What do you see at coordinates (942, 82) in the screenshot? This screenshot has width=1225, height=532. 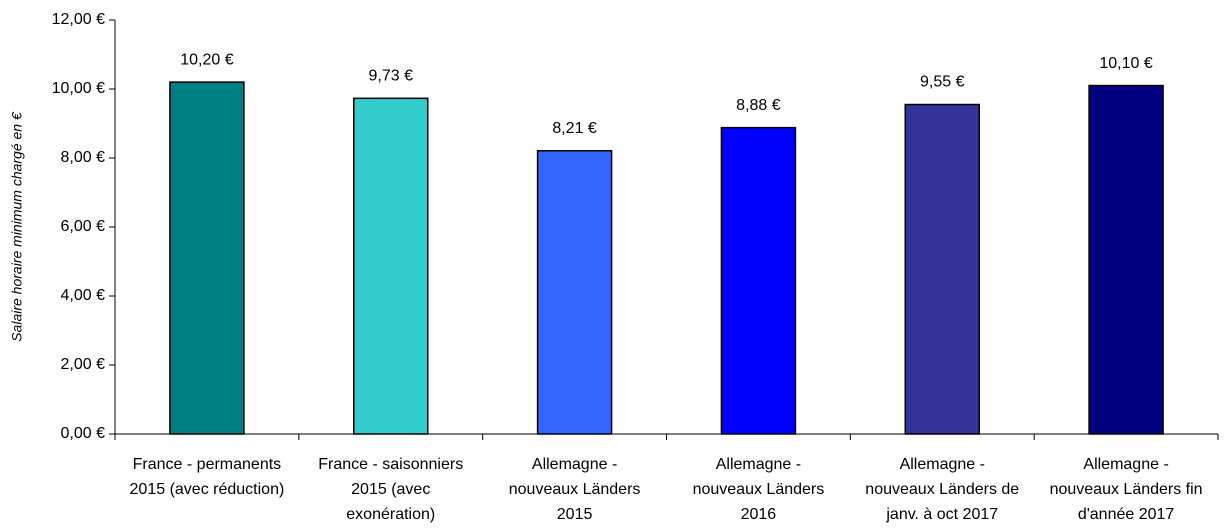 I see `value-label: 9,55 €` at bounding box center [942, 82].